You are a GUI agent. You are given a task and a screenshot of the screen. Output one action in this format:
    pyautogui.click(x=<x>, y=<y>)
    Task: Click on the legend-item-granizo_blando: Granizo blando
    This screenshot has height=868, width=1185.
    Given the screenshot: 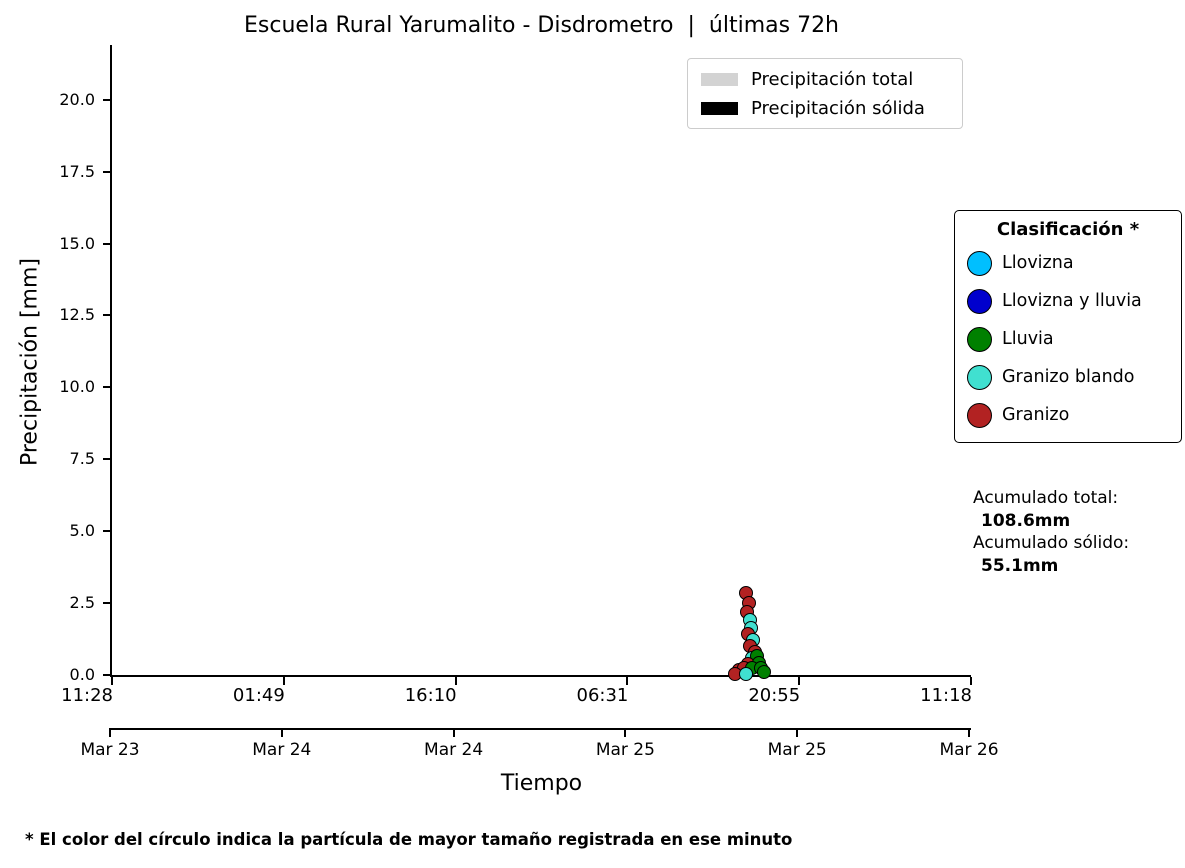 What is the action you would take?
    pyautogui.click(x=1068, y=377)
    